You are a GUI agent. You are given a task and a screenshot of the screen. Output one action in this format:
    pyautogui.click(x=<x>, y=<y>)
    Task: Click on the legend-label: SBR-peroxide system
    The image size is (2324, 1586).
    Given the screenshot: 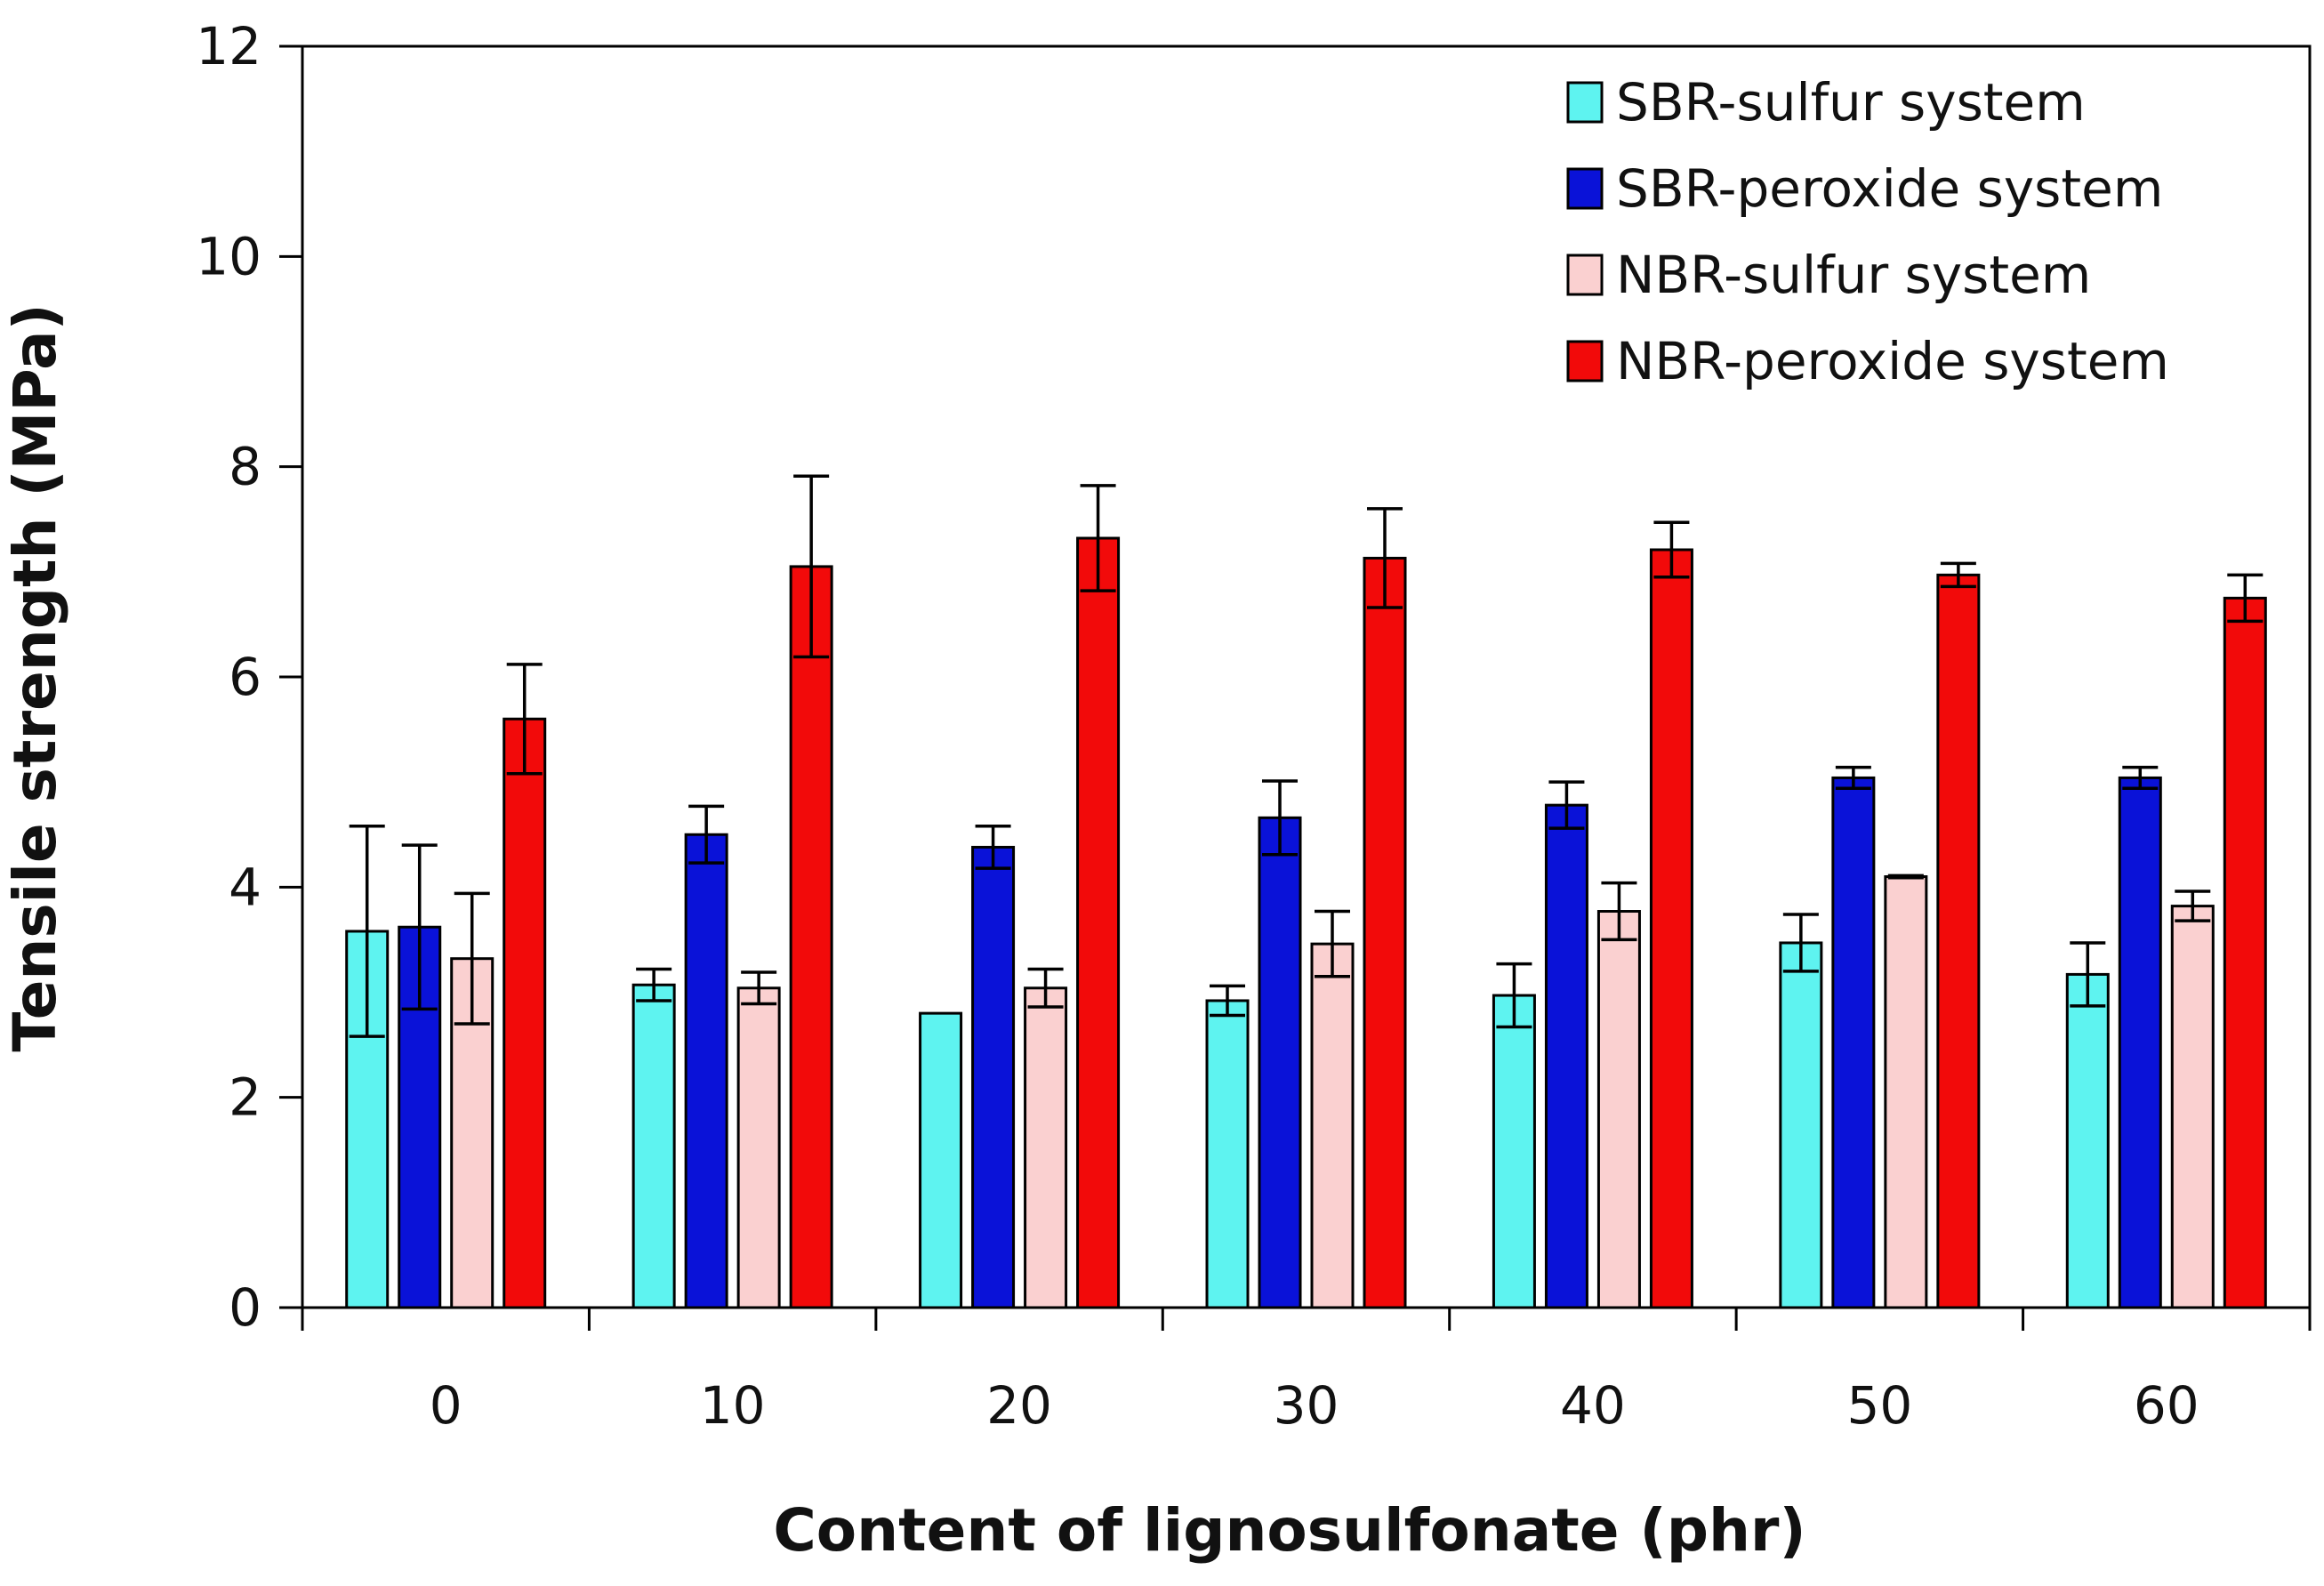 What is the action you would take?
    pyautogui.click(x=1889, y=189)
    